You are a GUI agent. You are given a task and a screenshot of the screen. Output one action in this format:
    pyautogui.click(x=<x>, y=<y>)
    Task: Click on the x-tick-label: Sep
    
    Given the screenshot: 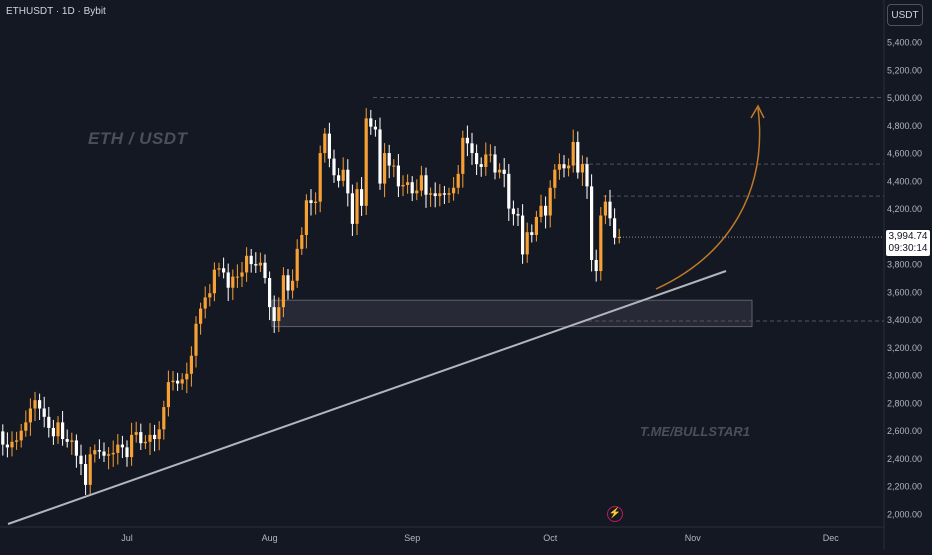 What is the action you would take?
    pyautogui.click(x=412, y=538)
    